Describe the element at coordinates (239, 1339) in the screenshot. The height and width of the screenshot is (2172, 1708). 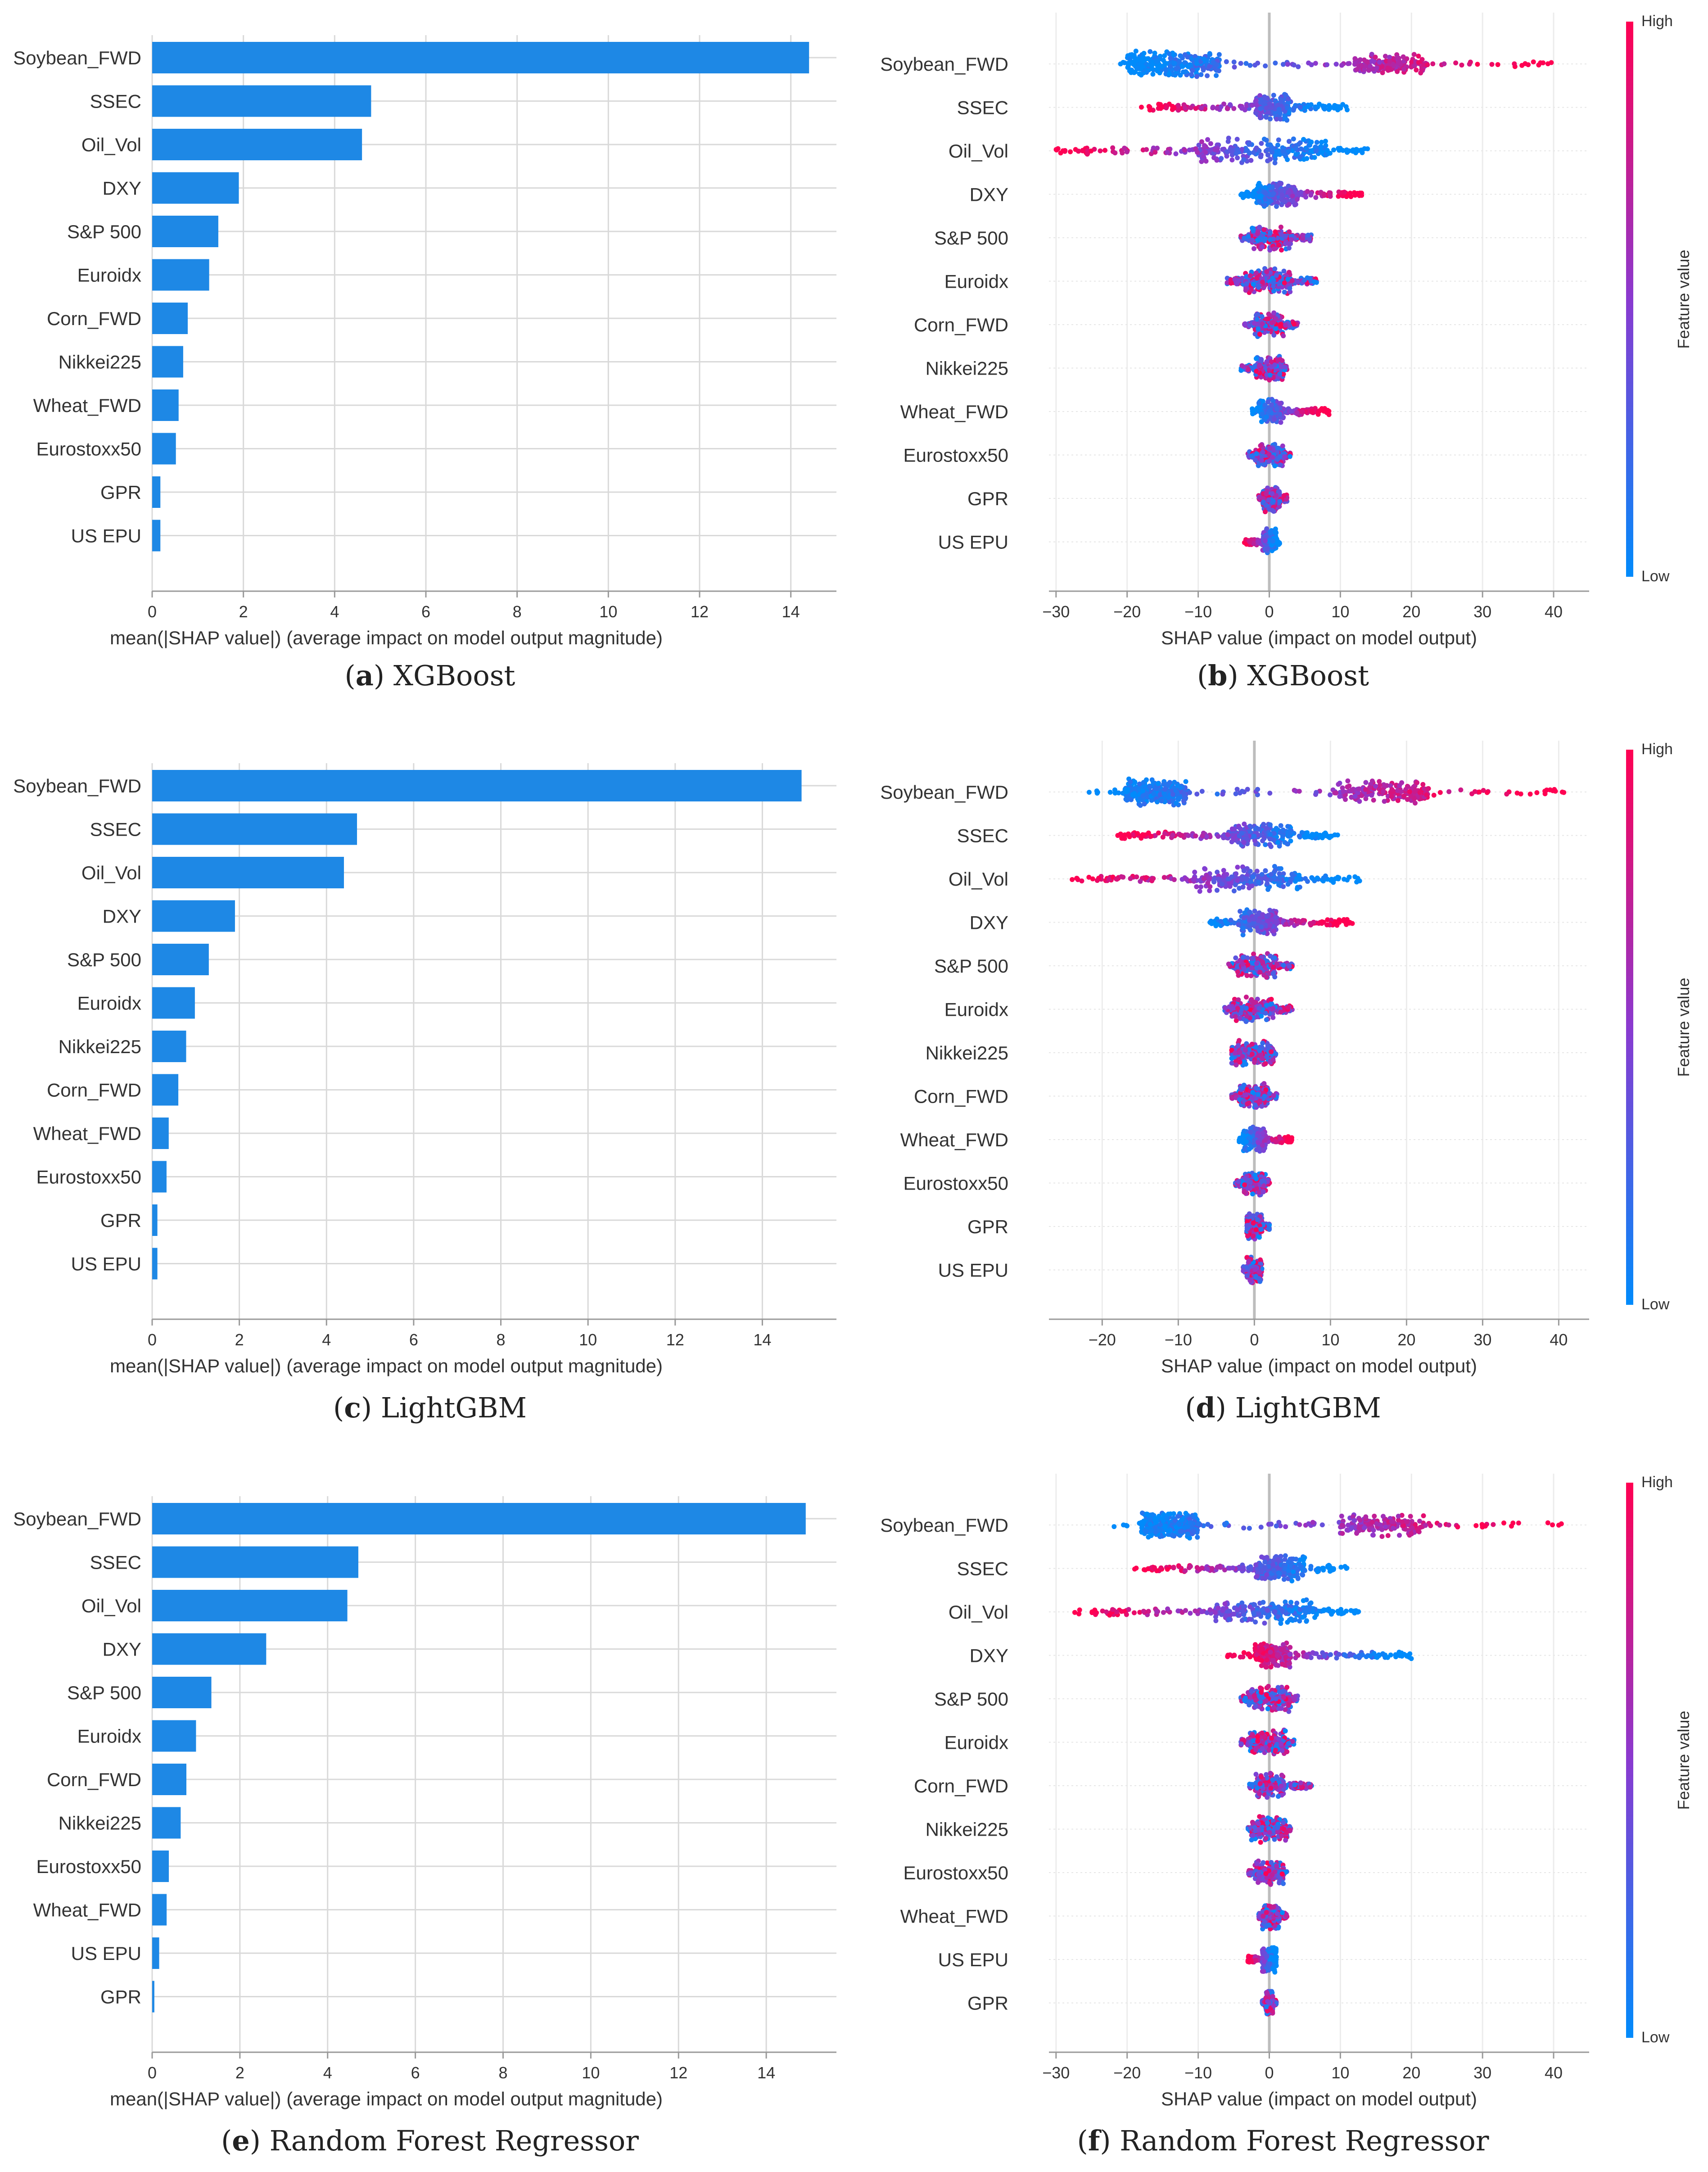
I see `x-tick-label: 2` at that location.